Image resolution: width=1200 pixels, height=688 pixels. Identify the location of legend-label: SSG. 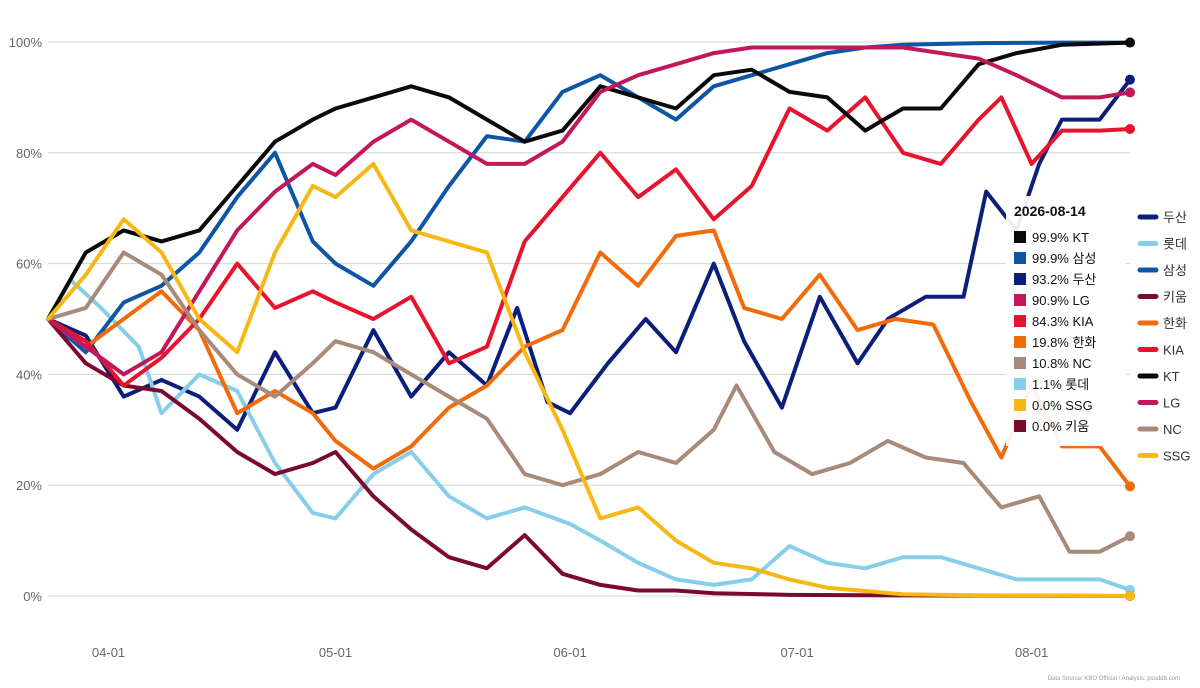
(1176, 456).